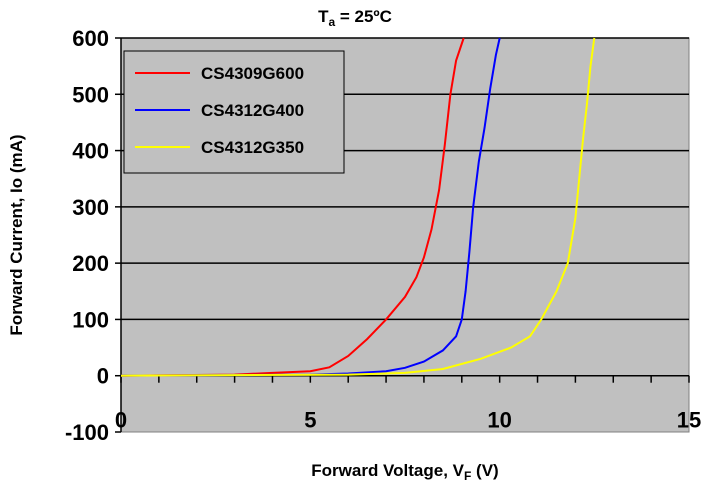  What do you see at coordinates (252, 147) in the screenshot?
I see `legend-label: CS4312G350` at bounding box center [252, 147].